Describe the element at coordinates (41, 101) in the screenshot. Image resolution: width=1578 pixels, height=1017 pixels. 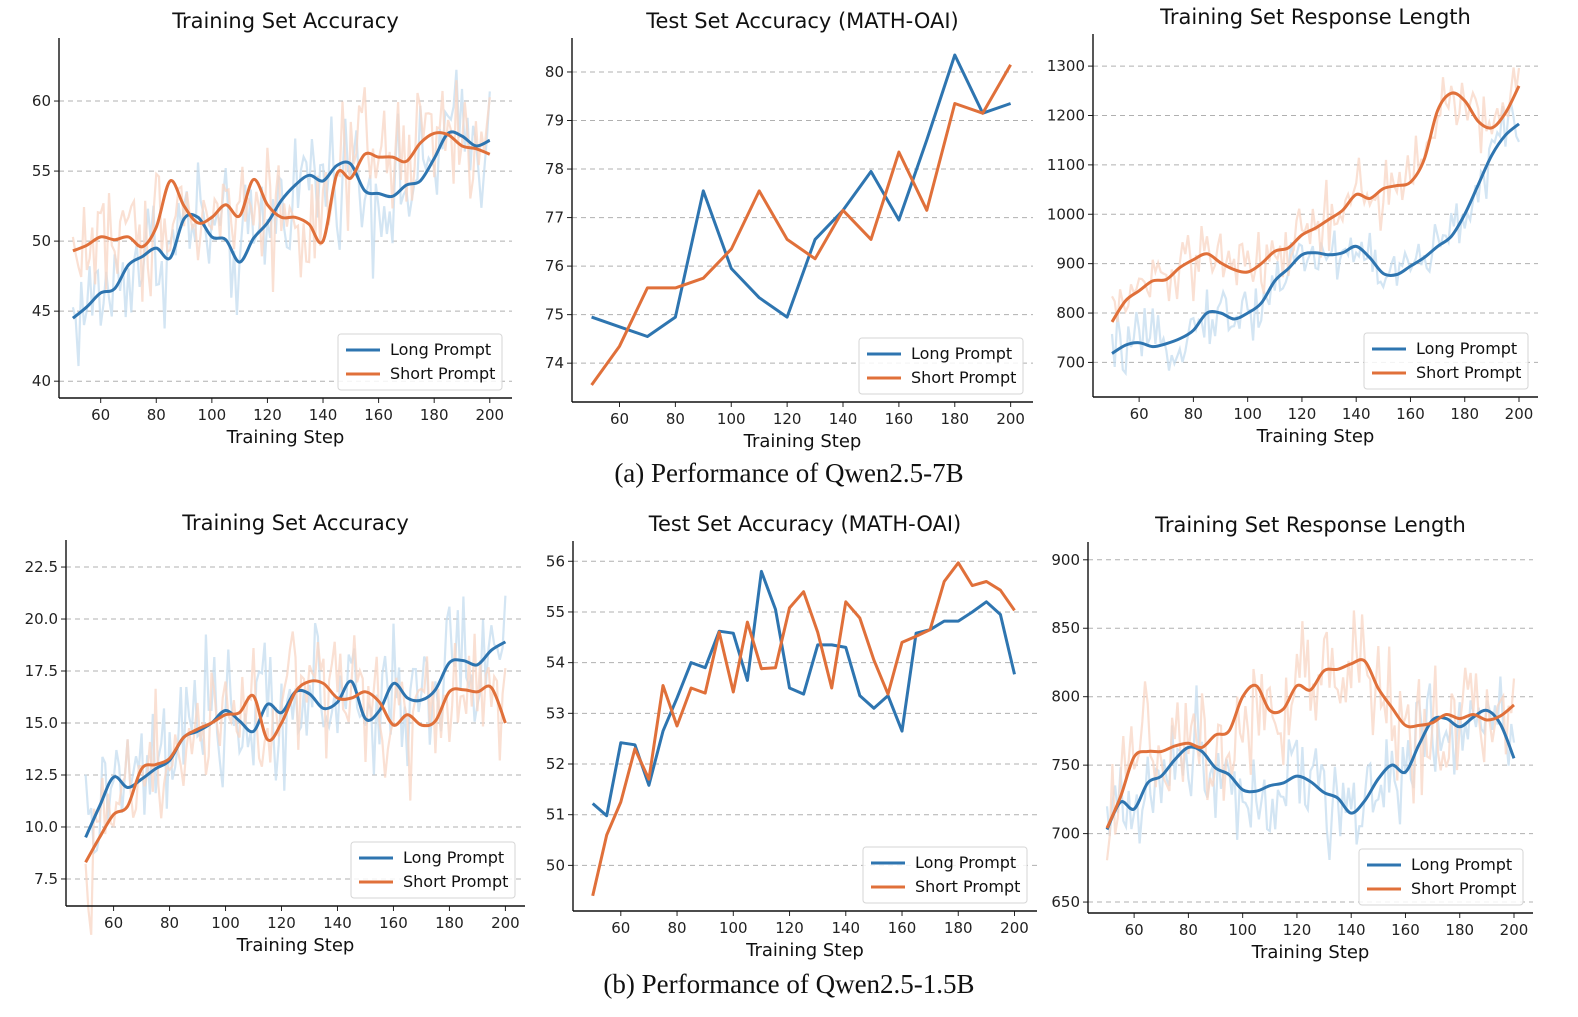
I see `y-tick-label: 60` at that location.